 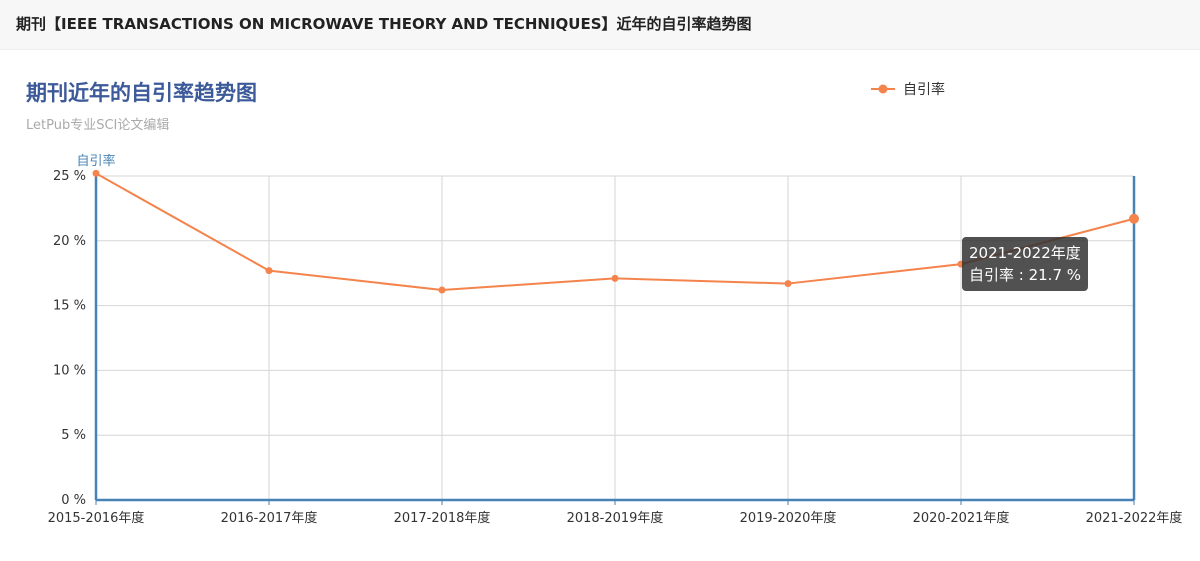 What do you see at coordinates (98, 125) in the screenshot?
I see `chart-subtitle: LetPub专业SCI论文编辑` at bounding box center [98, 125].